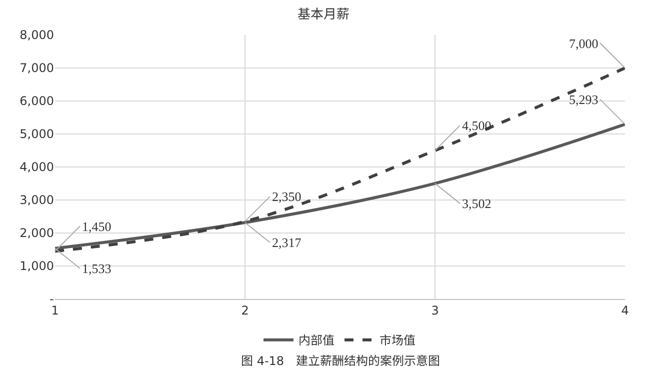 This screenshot has width=647, height=371. What do you see at coordinates (52, 299) in the screenshot?
I see `y-tick-label: -` at bounding box center [52, 299].